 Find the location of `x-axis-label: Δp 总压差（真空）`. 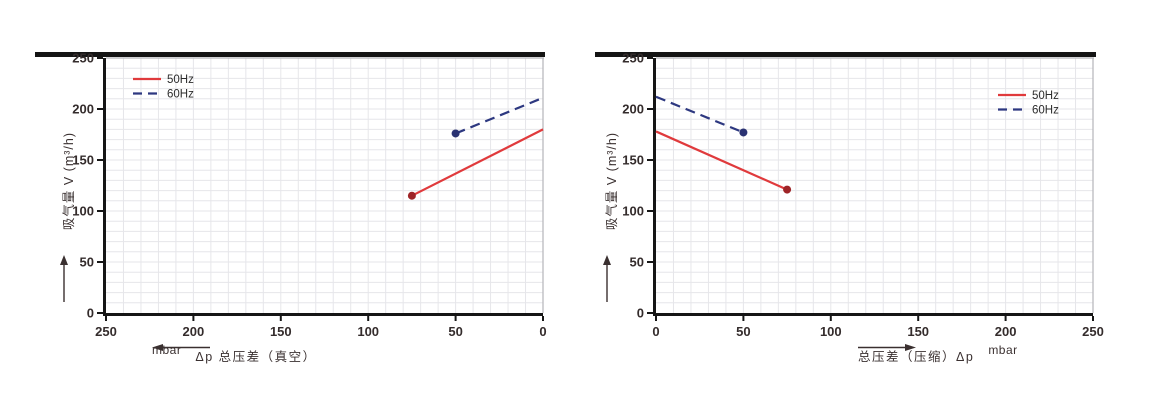

x-axis-label: Δp 总压差（真空） is located at coordinates (256, 357).